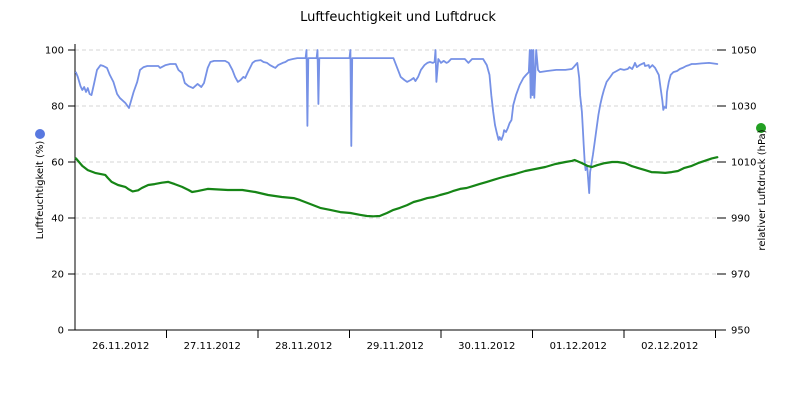 This screenshot has width=800, height=400. What do you see at coordinates (57, 107) in the screenshot?
I see `y-axis-left-tick-label: 80` at bounding box center [57, 107].